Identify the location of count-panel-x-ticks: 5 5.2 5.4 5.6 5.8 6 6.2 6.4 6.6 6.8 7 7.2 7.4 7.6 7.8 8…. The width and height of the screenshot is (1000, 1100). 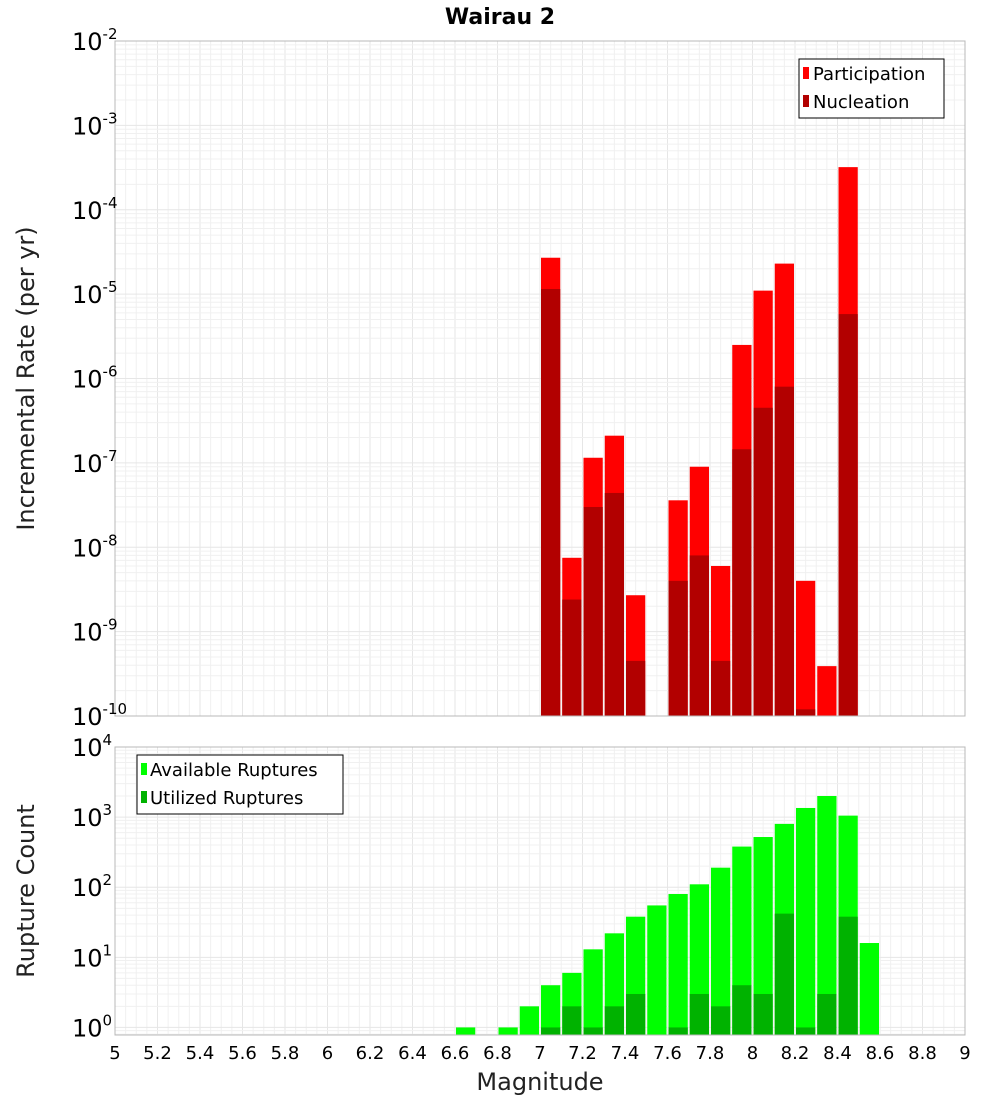
(539, 1053).